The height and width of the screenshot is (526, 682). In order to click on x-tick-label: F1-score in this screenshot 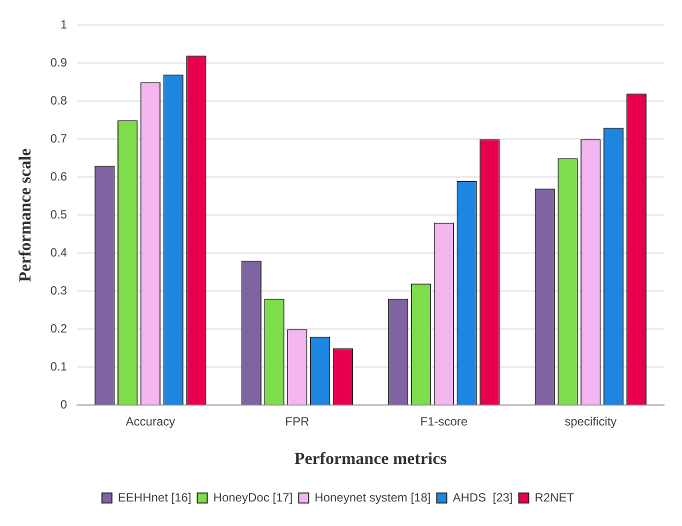, I will do `click(444, 421)`.